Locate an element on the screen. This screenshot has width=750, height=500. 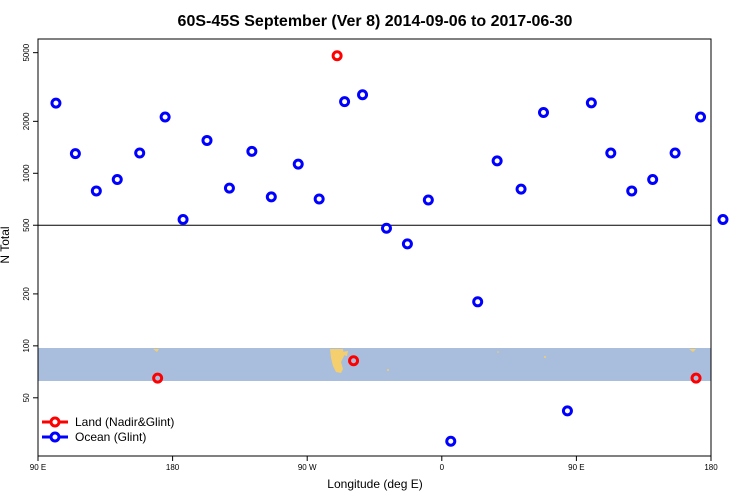
y-tick-label: 5000 is located at coordinates (26, 52).